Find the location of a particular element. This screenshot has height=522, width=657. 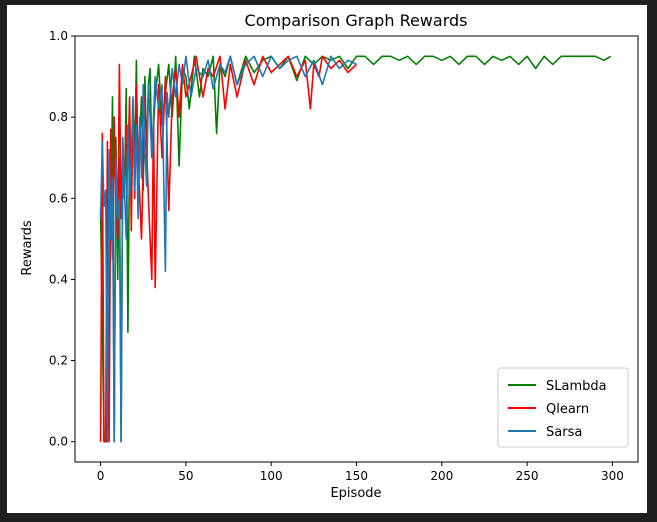

x-tick-label: 250 is located at coordinates (527, 476).